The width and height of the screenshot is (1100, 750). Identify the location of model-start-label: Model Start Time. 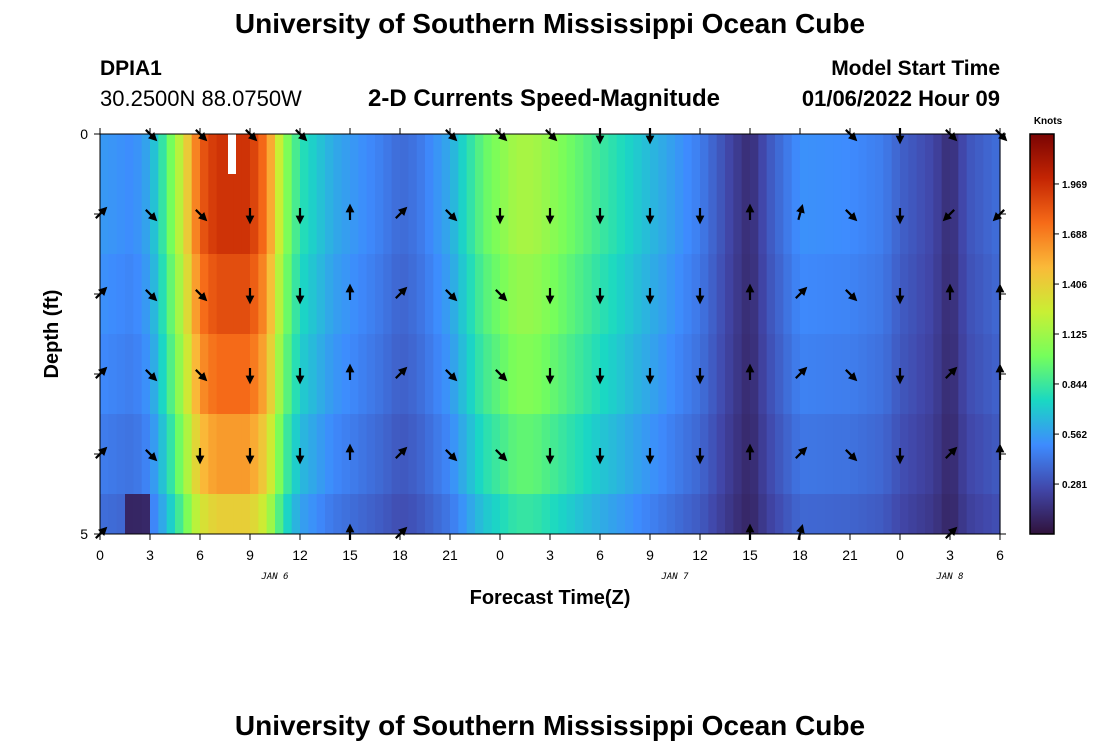
(915, 68).